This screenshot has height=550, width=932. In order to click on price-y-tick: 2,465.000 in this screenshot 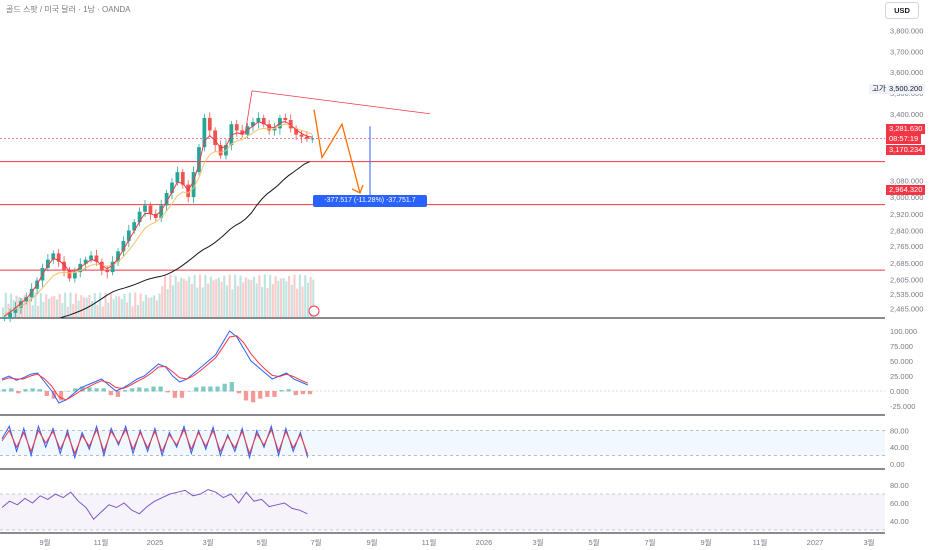, I will do `click(906, 309)`.